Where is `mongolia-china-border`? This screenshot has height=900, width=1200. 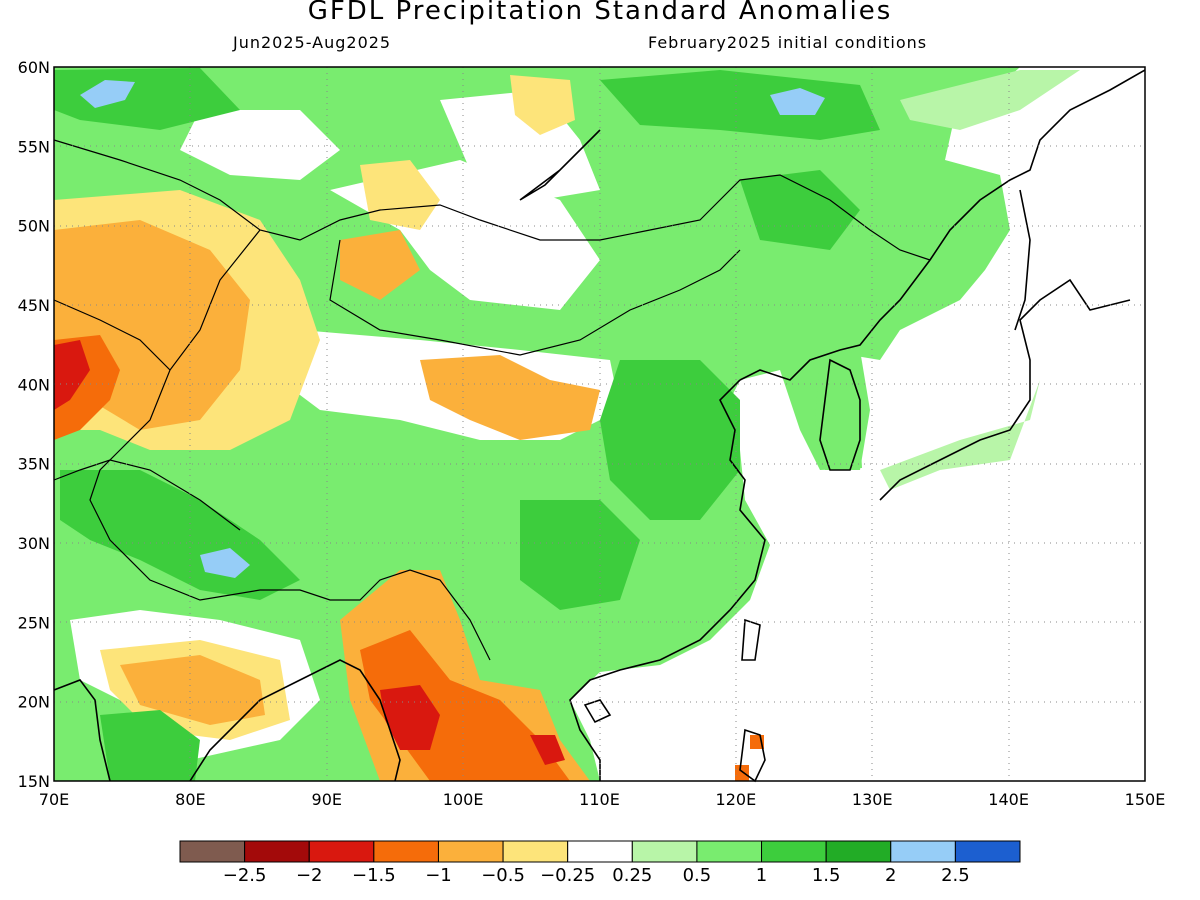
mongolia-china-border is located at coordinates (535, 297).